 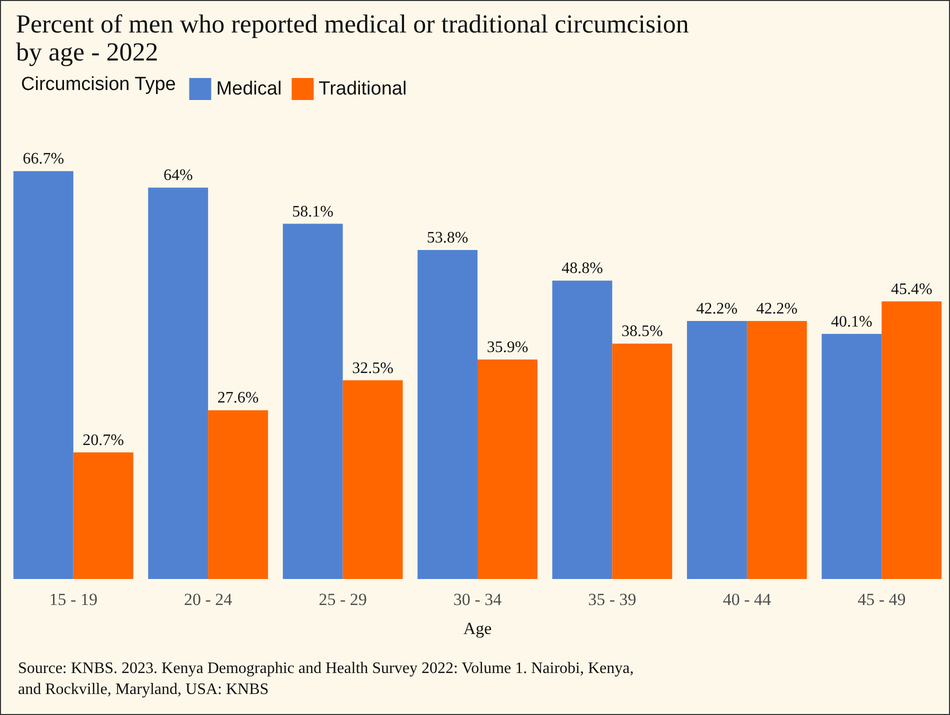 What do you see at coordinates (642, 331) in the screenshot?
I see `data-label: 38.5%` at bounding box center [642, 331].